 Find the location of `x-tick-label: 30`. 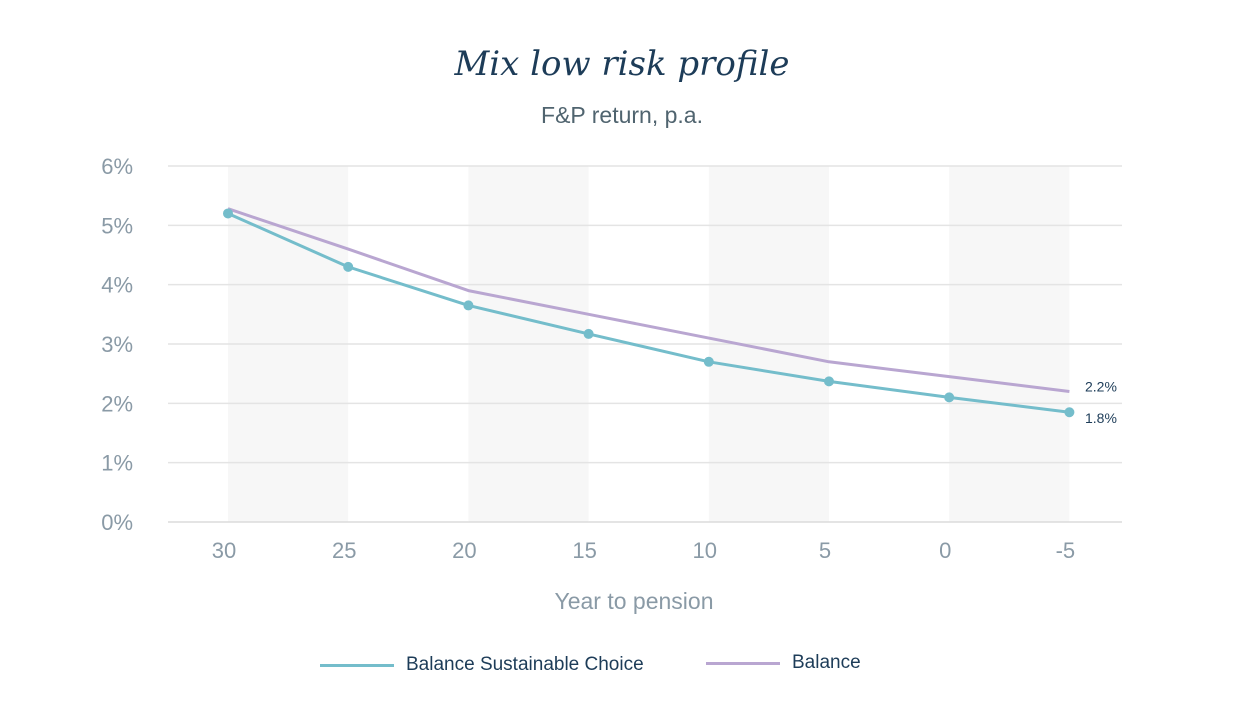

x-tick-label: 30 is located at coordinates (224, 550).